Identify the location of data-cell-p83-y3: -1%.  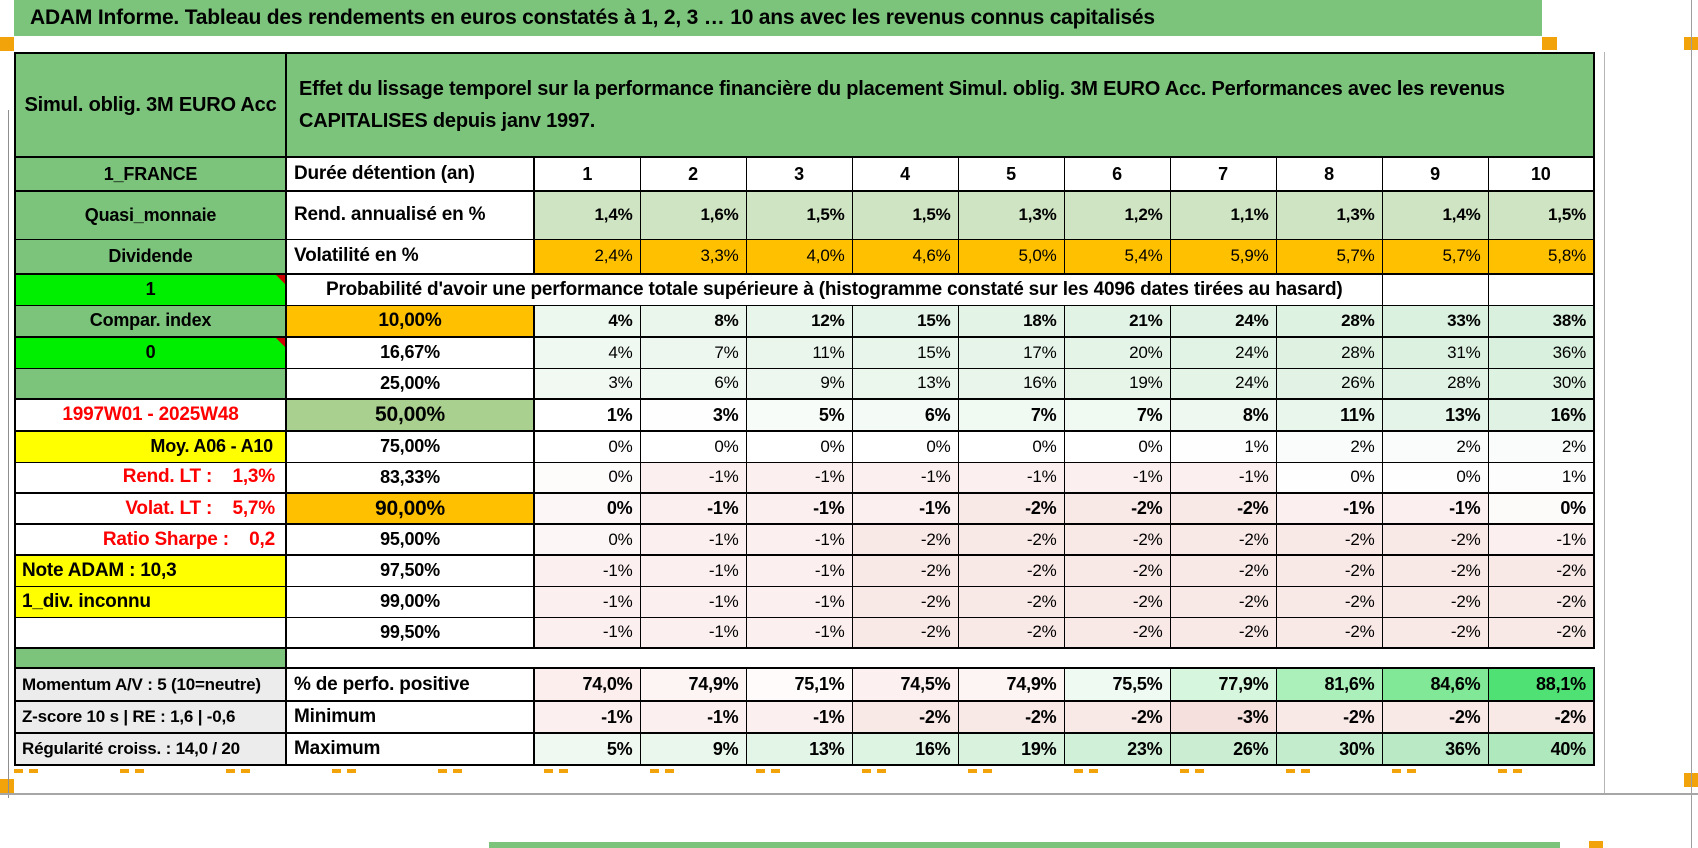
(799, 477).